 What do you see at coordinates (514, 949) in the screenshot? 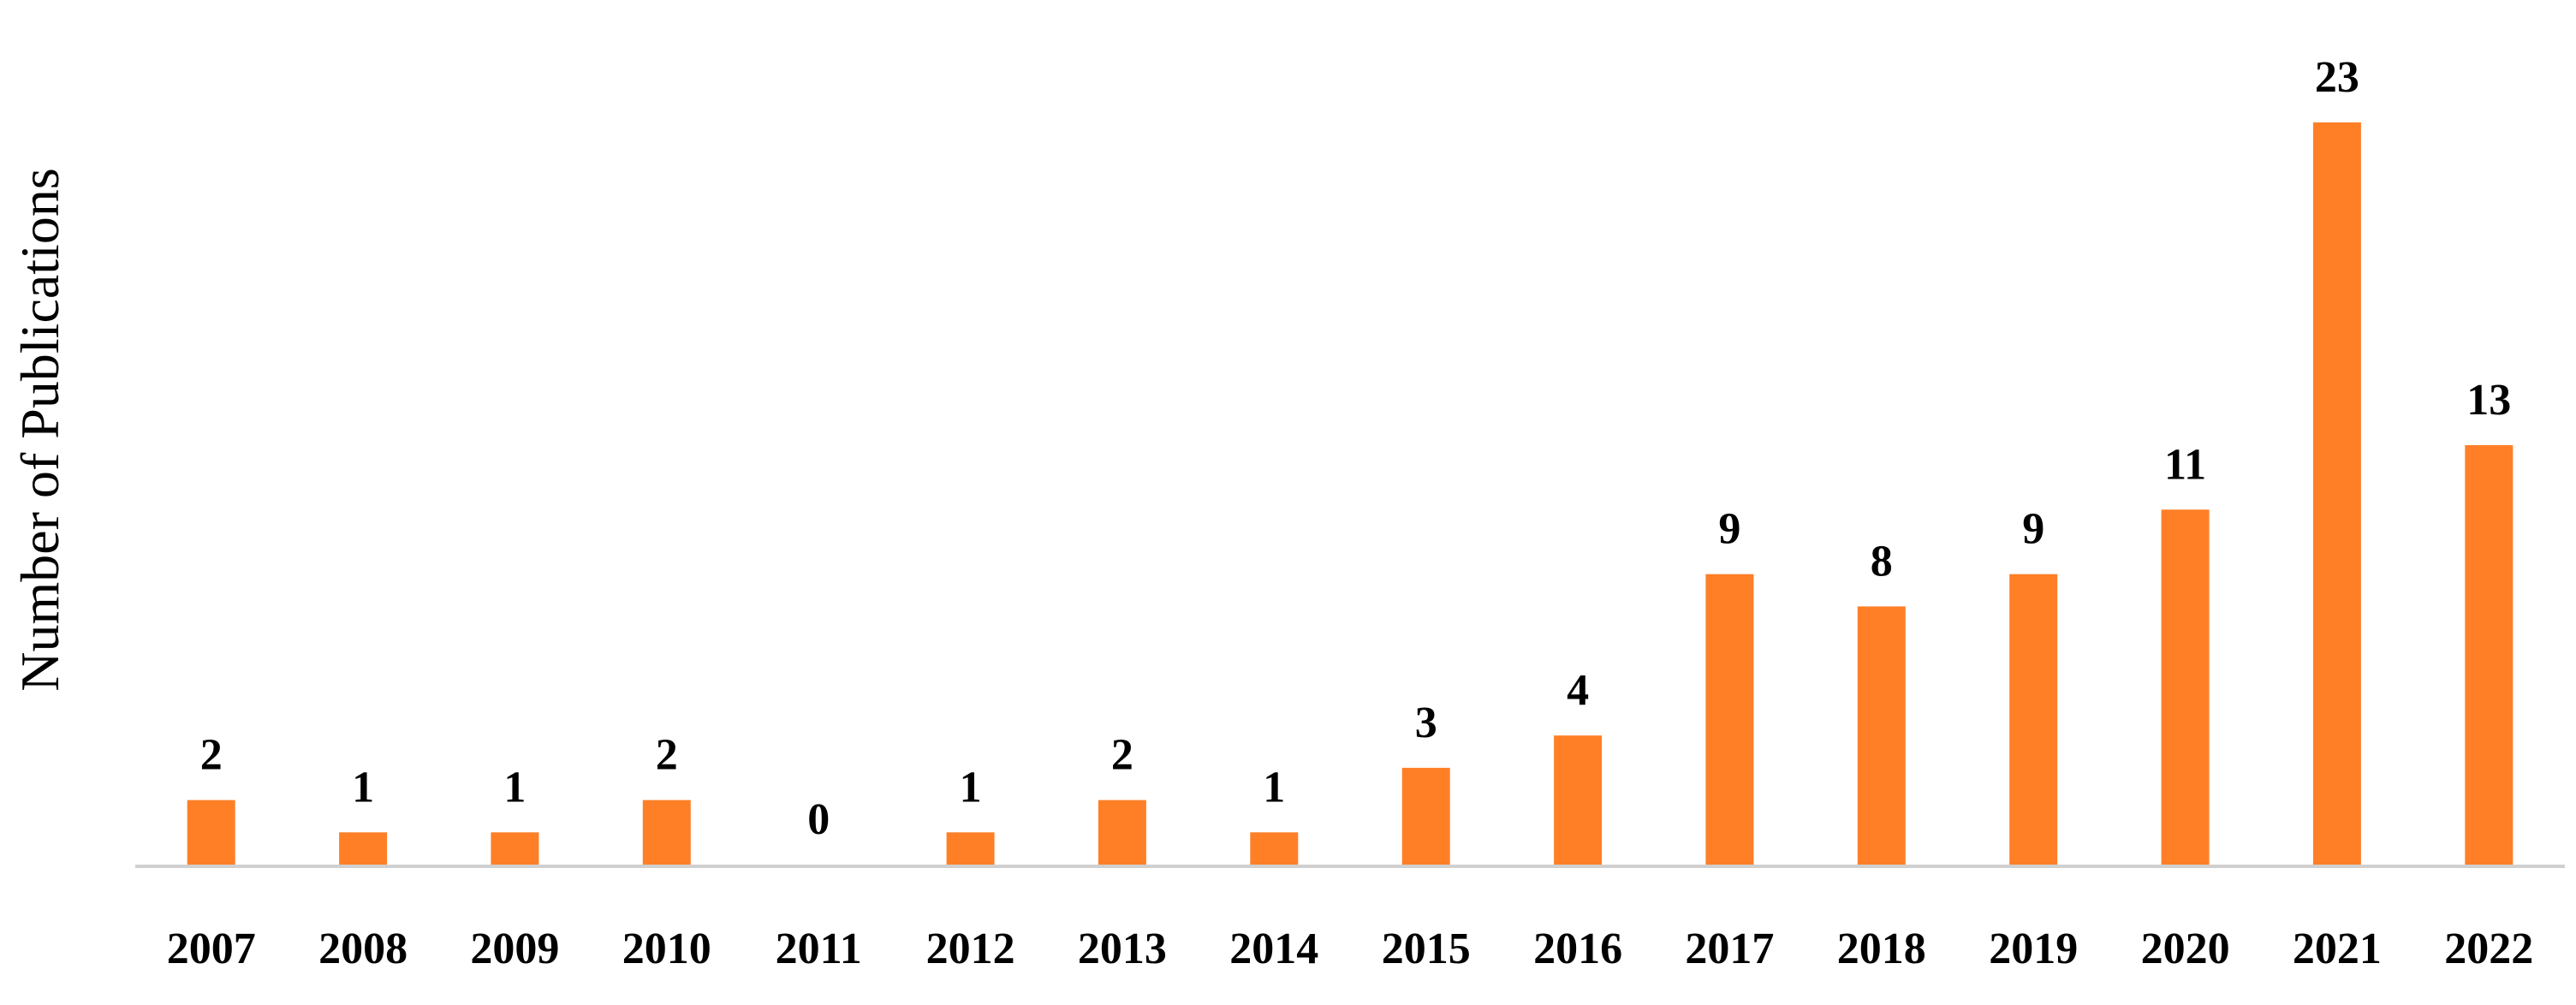
I see `x-tick-label-2009: 2009` at bounding box center [514, 949].